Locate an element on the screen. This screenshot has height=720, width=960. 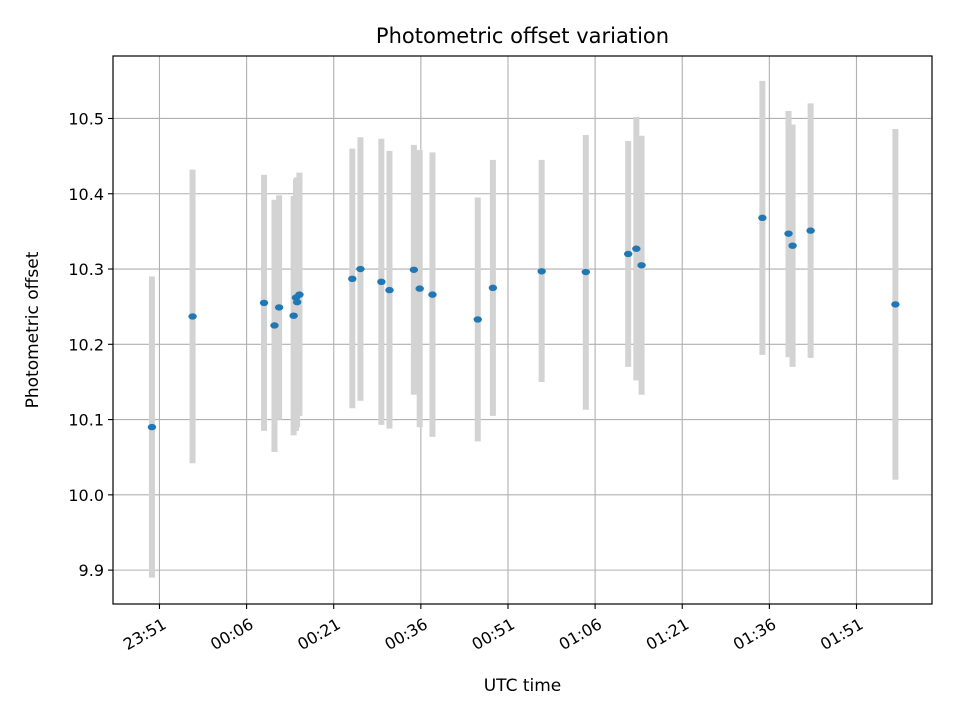
x-tick-label: 00:21 is located at coordinates (318, 634).